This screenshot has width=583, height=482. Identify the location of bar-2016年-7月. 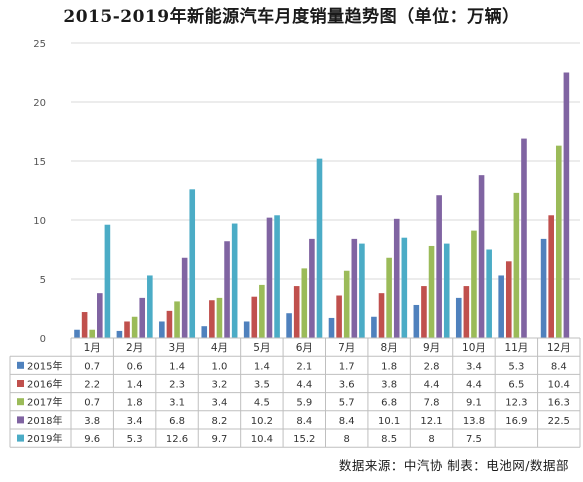
(339, 316).